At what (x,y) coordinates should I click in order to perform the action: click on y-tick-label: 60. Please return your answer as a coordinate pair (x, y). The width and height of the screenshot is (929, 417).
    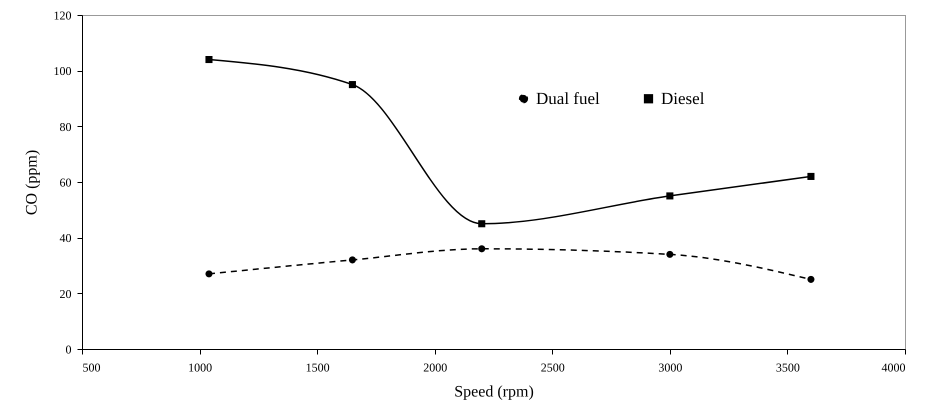
    Looking at the image, I should click on (66, 183).